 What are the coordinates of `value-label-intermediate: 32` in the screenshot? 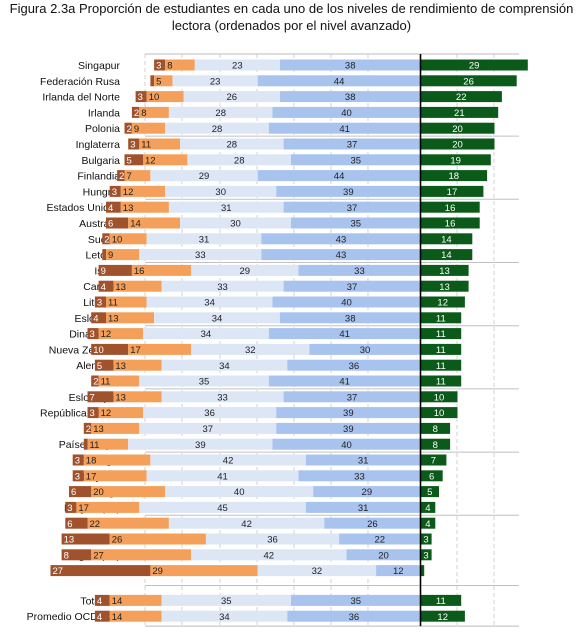 It's located at (317, 571).